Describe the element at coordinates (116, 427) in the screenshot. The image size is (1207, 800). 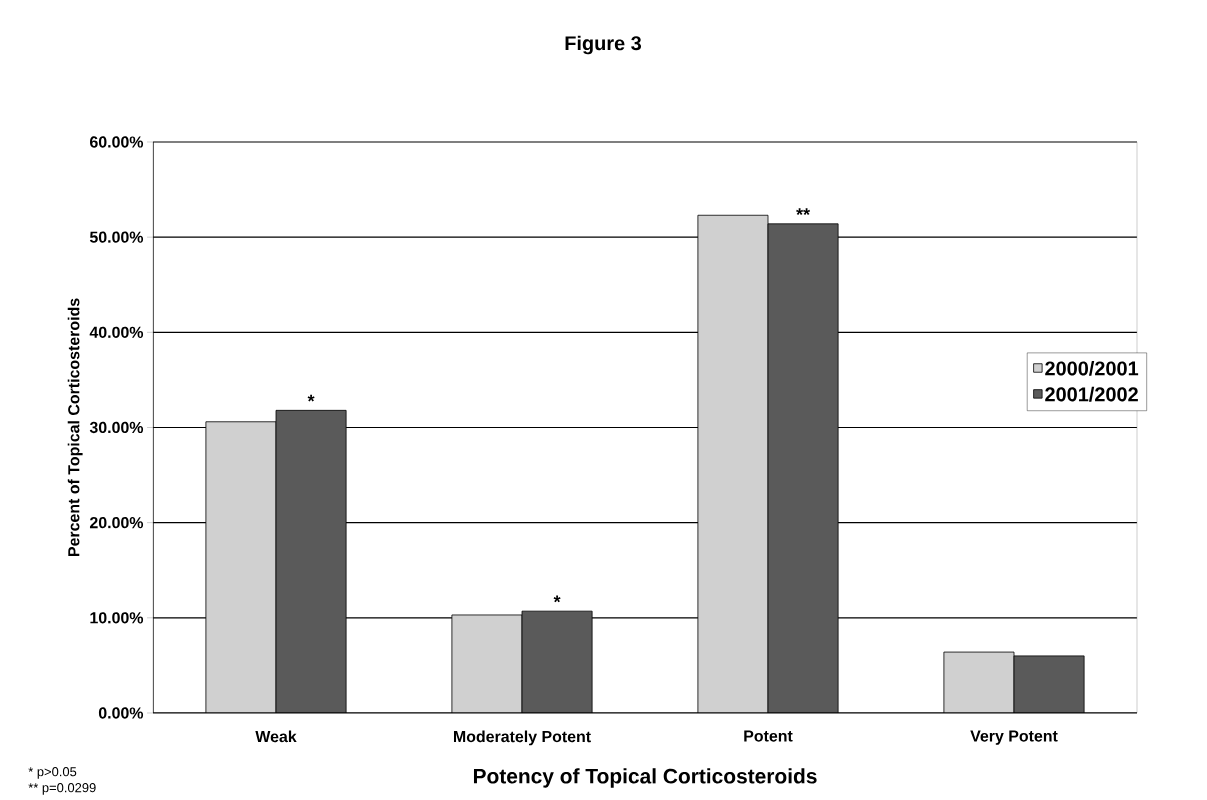
I see `y-tick-label: 30.00%` at that location.